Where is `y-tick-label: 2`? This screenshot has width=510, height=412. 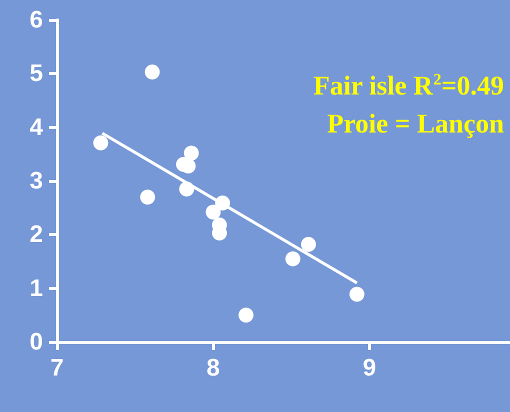 y-tick-label: 2 is located at coordinates (36, 234).